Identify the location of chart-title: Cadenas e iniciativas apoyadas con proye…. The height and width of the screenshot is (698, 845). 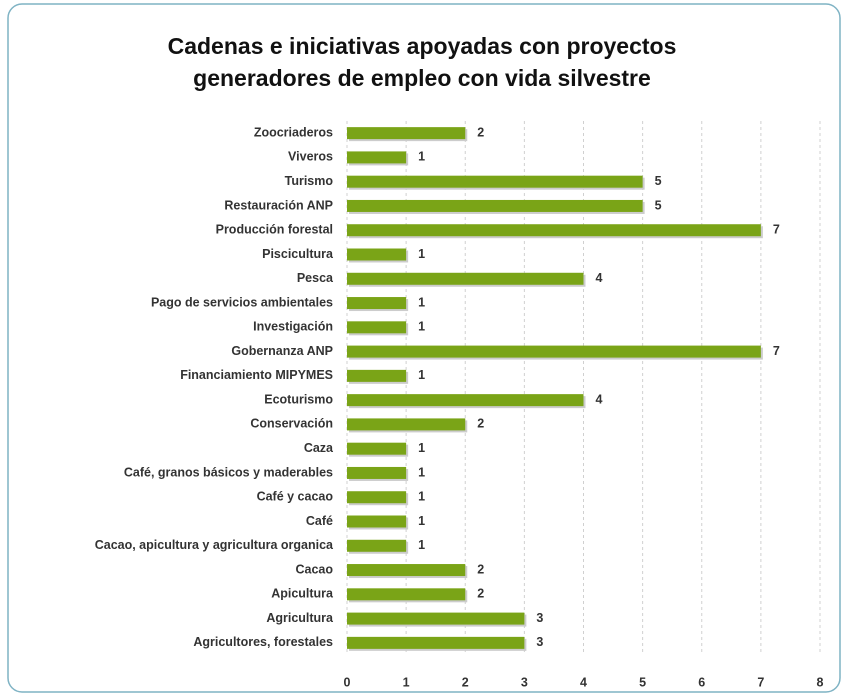
(422, 46).